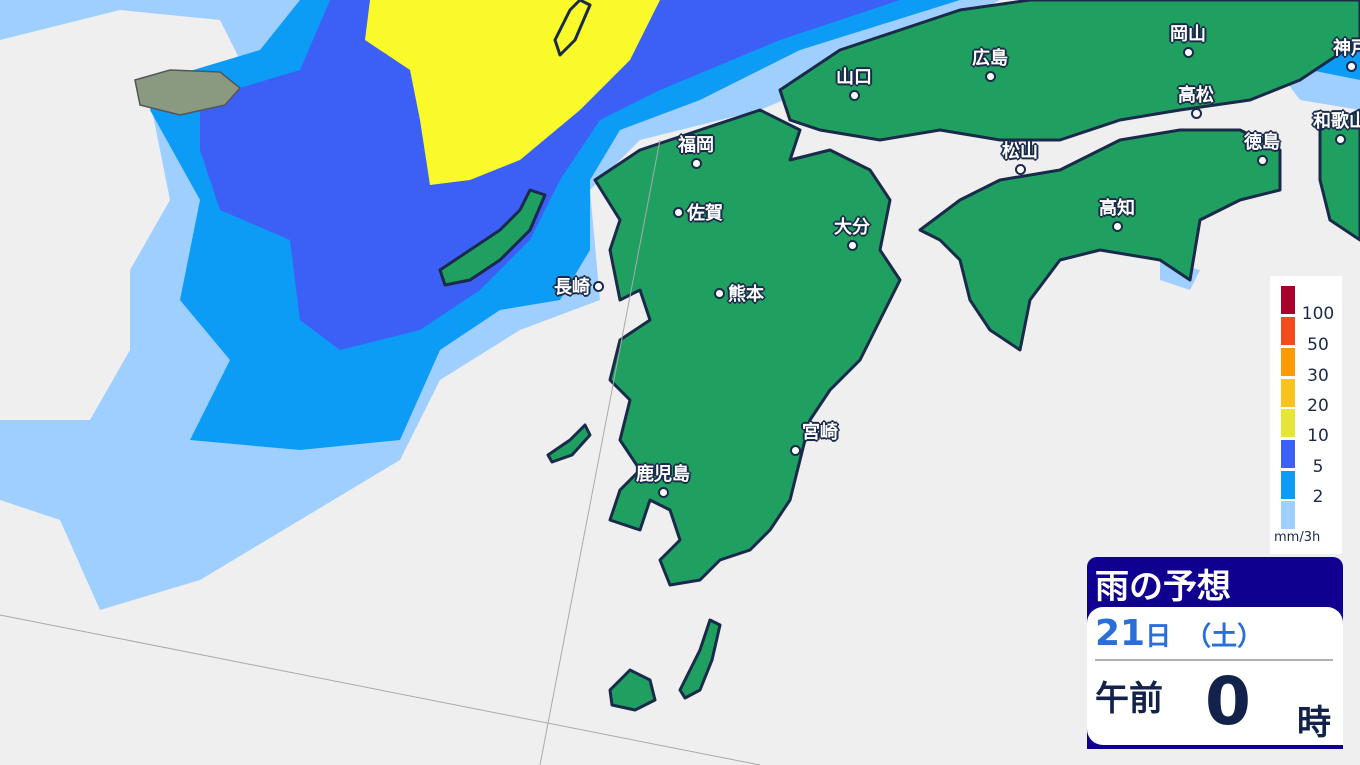 The width and height of the screenshot is (1360, 765). What do you see at coordinates (569, 443) in the screenshot?
I see `koshikijima` at bounding box center [569, 443].